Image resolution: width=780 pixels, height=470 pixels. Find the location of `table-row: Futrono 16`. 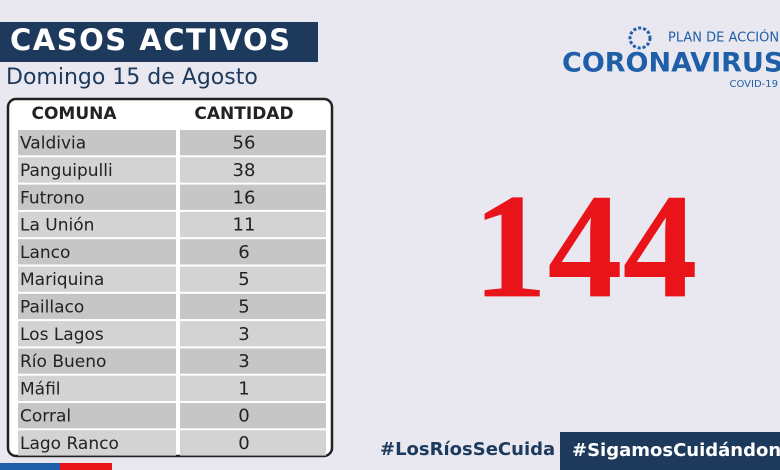

table-row: Futrono 16 is located at coordinates (172, 197).